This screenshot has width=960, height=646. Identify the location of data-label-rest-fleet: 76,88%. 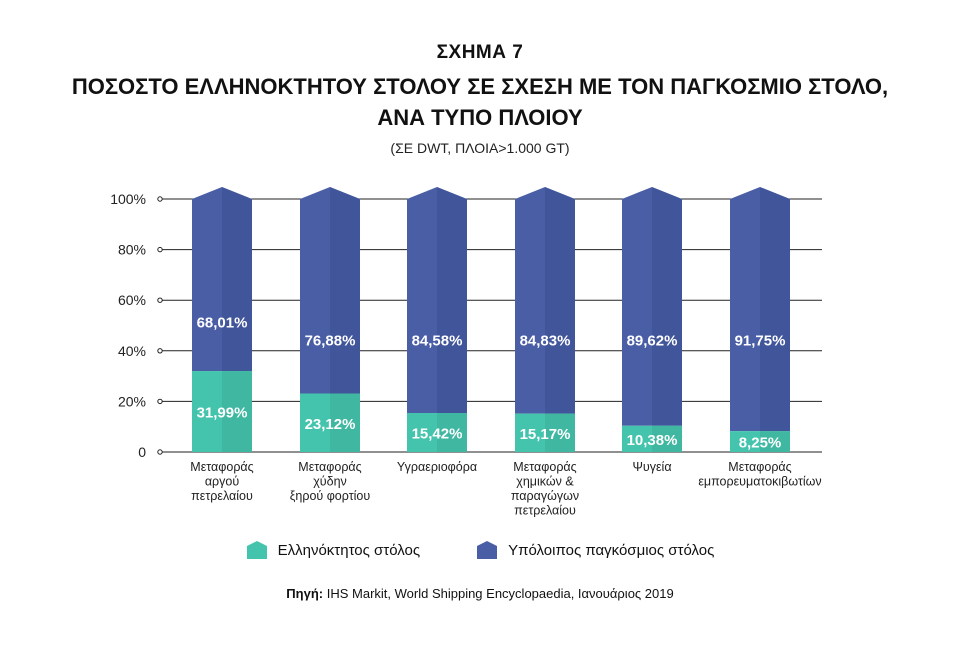
(330, 341).